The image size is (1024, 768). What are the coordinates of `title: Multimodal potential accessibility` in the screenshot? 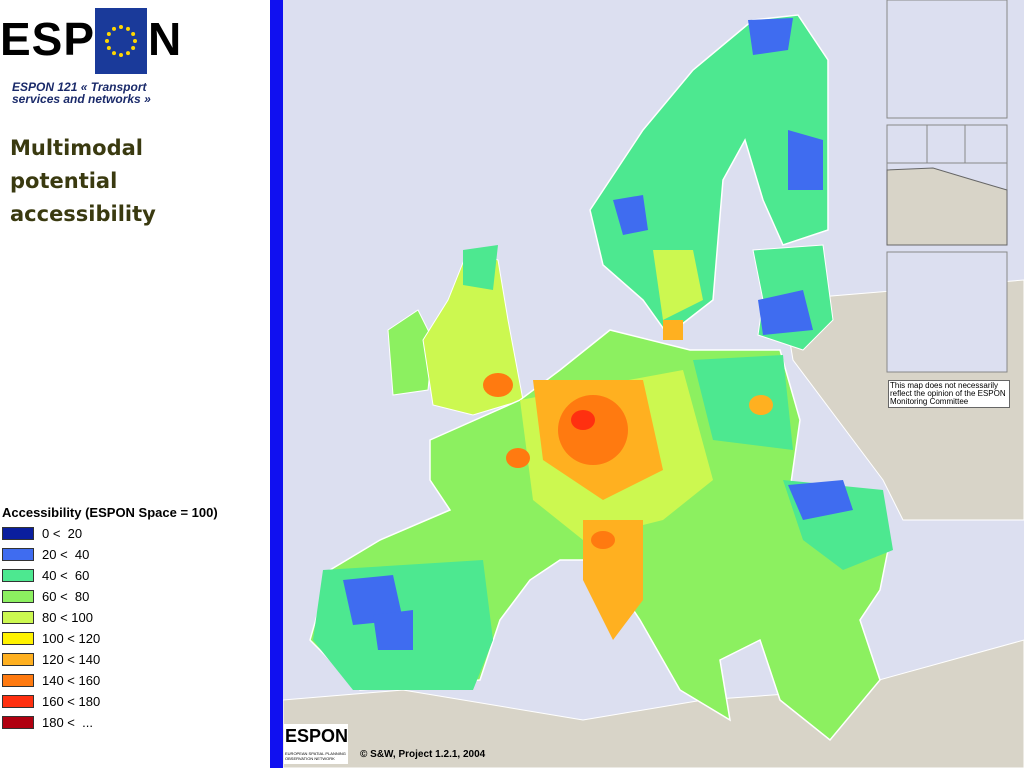 It's located at (83, 181).